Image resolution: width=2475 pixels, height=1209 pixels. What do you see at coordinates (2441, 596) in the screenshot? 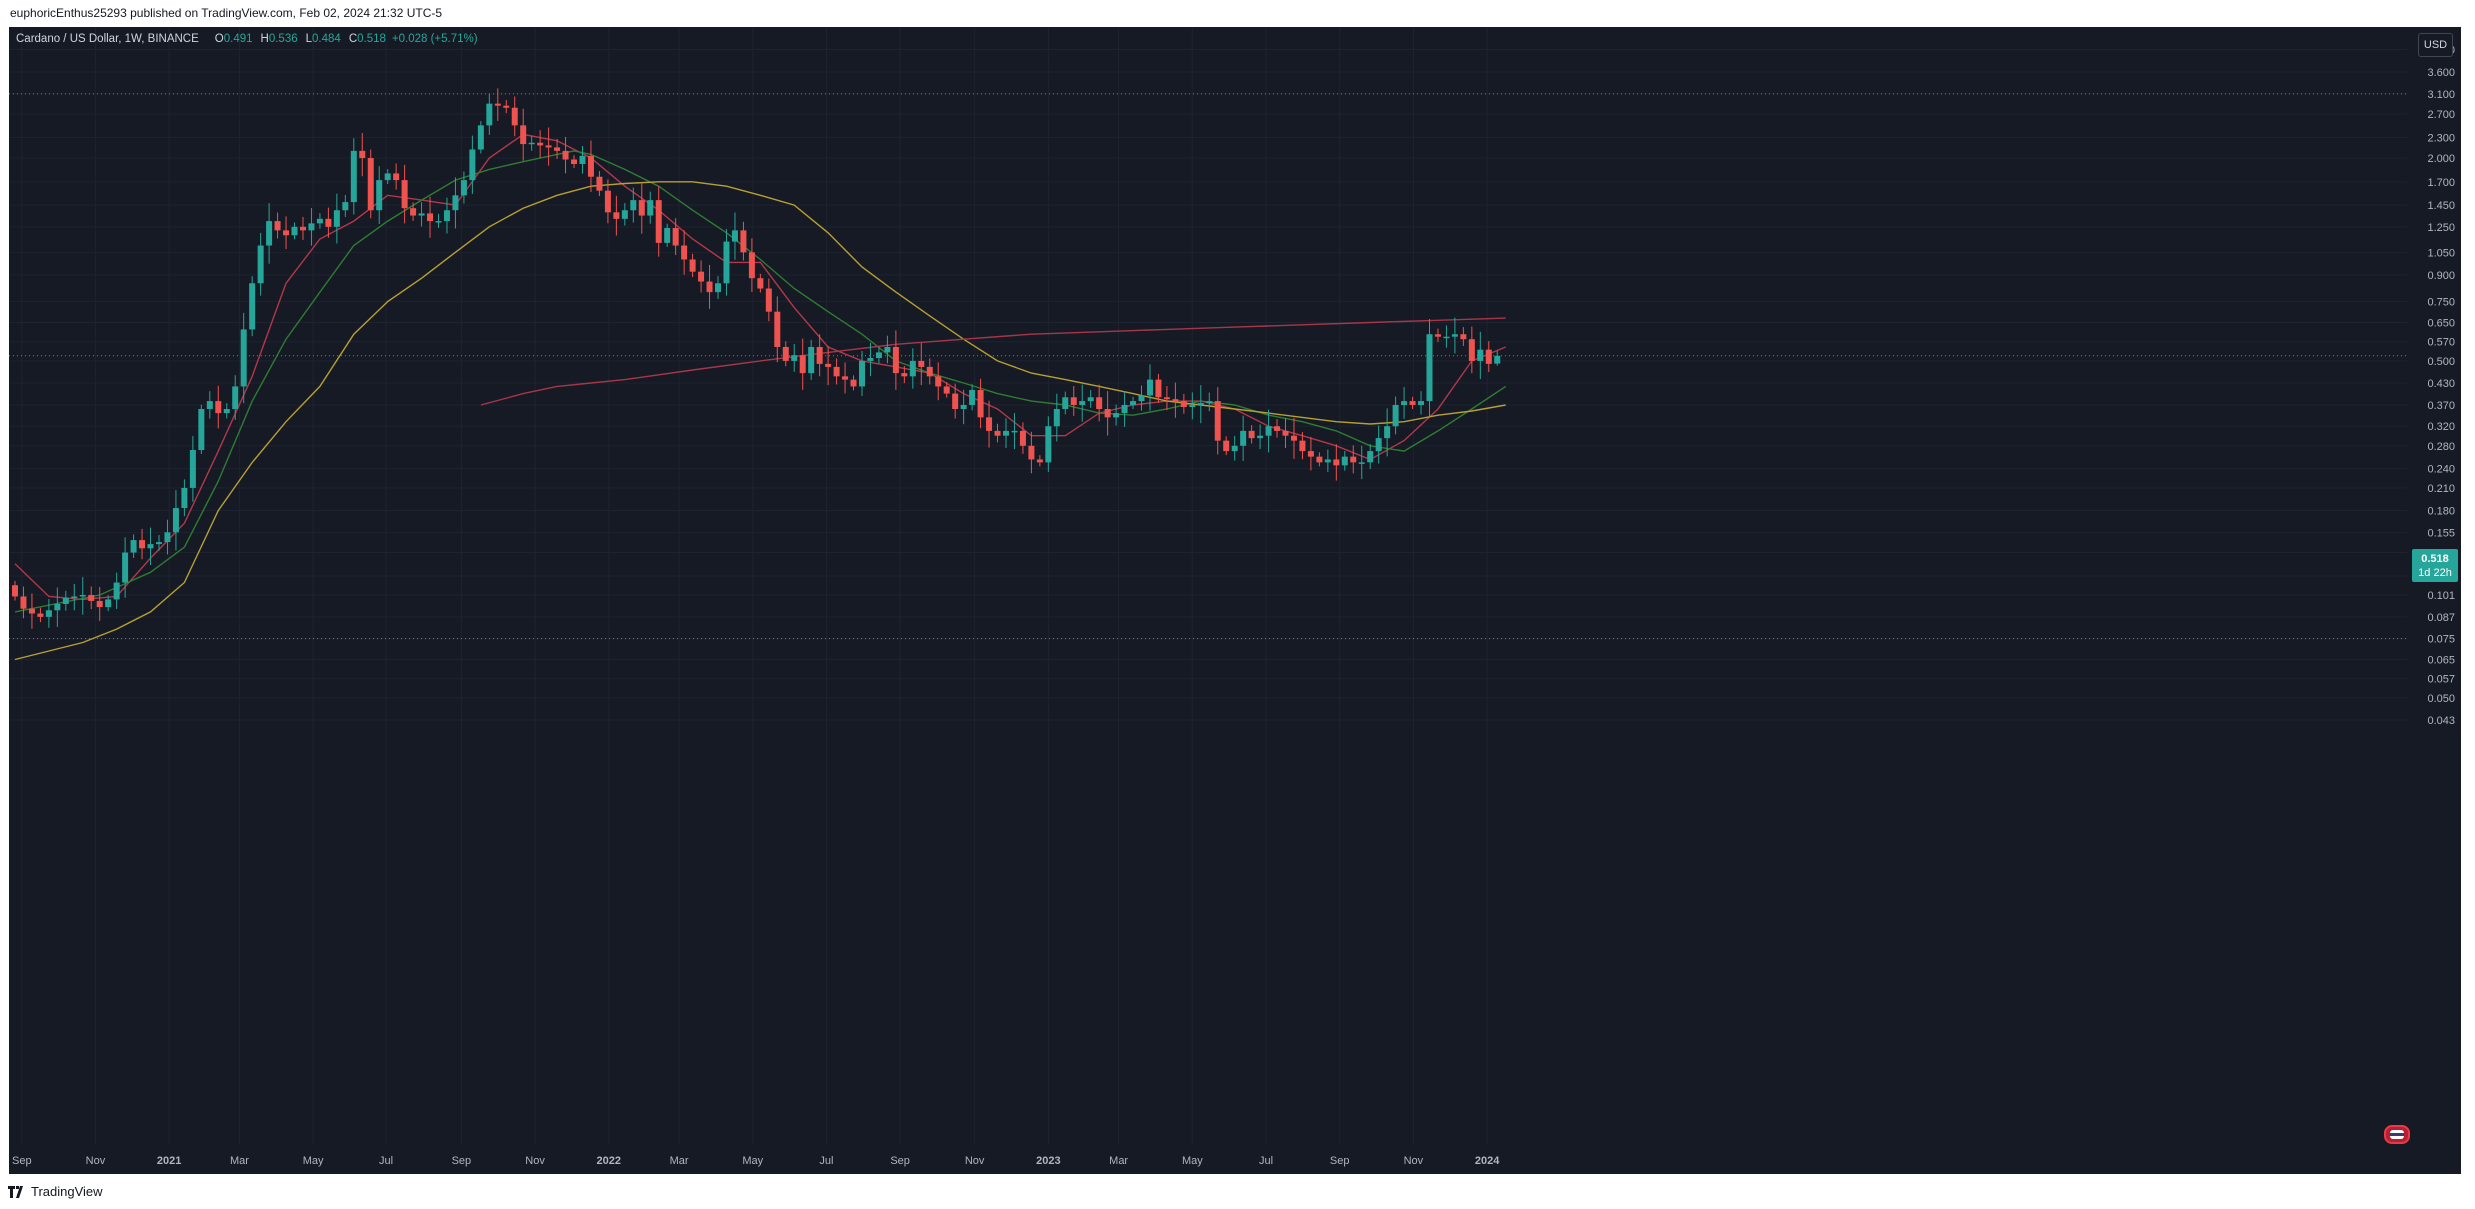
I see `price-tick-label: 0.101` at bounding box center [2441, 596].